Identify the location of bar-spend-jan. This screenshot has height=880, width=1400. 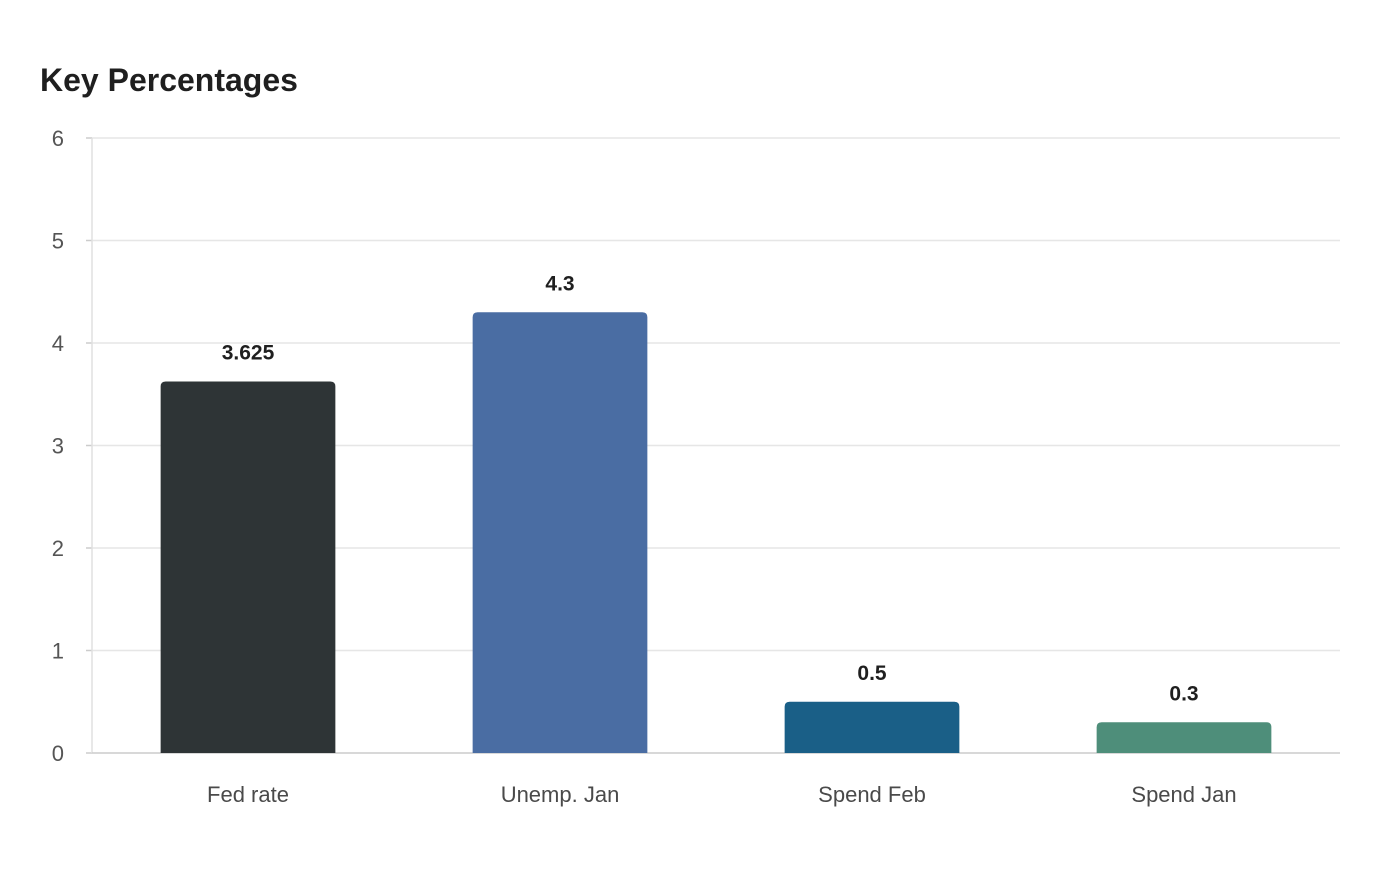
(1184, 737).